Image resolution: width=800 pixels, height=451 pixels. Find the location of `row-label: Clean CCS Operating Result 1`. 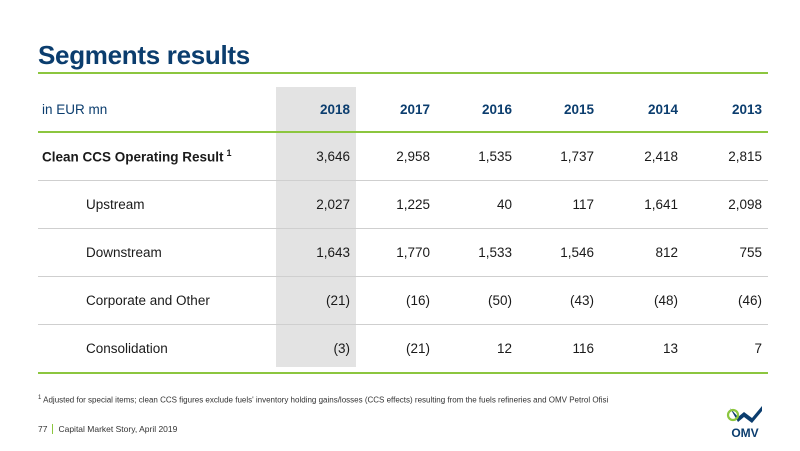

row-label: Clean CCS Operating Result 1 is located at coordinates (157, 156).